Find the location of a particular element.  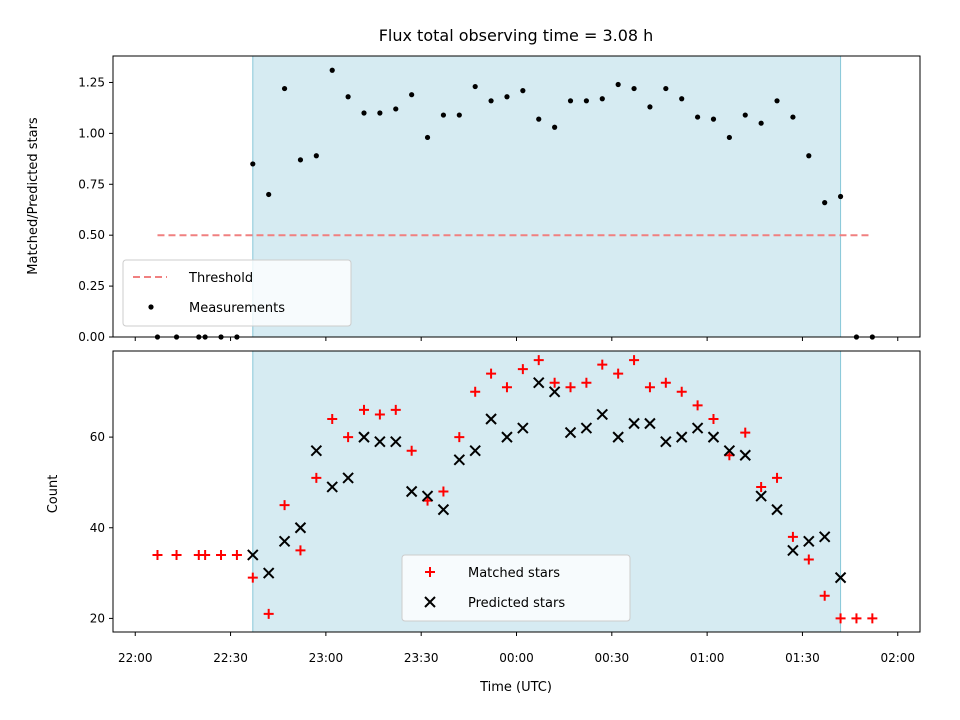

top-ytick-label: 0.00 is located at coordinates (91, 337).